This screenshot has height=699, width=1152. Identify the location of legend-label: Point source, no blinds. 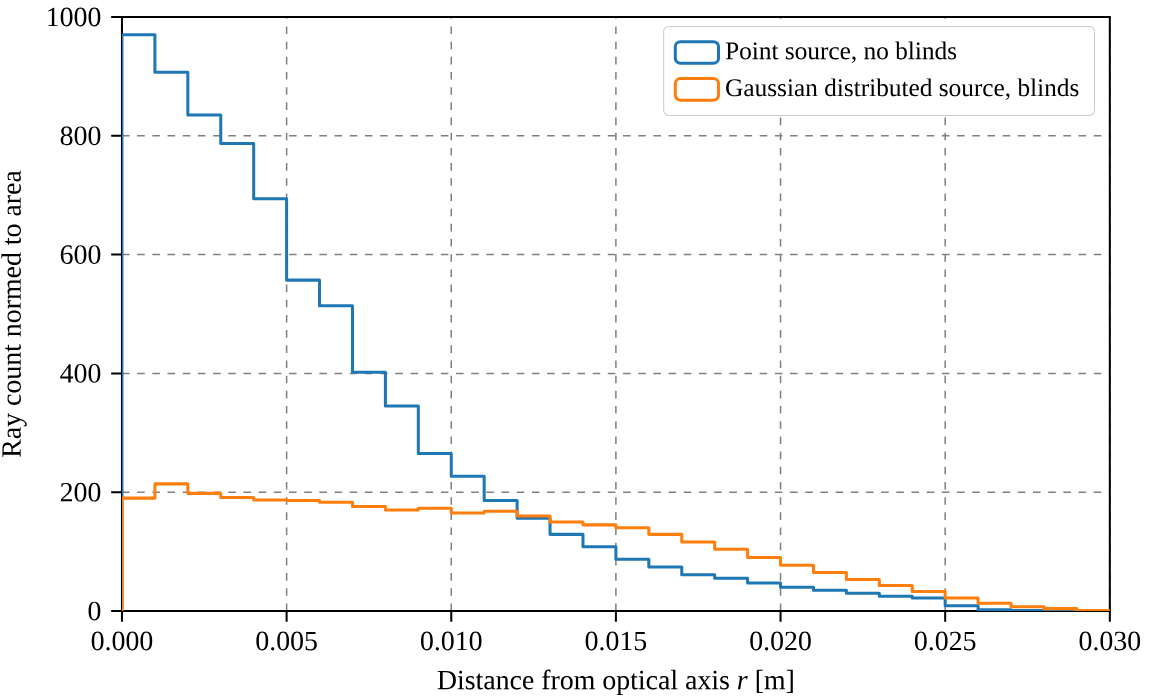
(841, 52).